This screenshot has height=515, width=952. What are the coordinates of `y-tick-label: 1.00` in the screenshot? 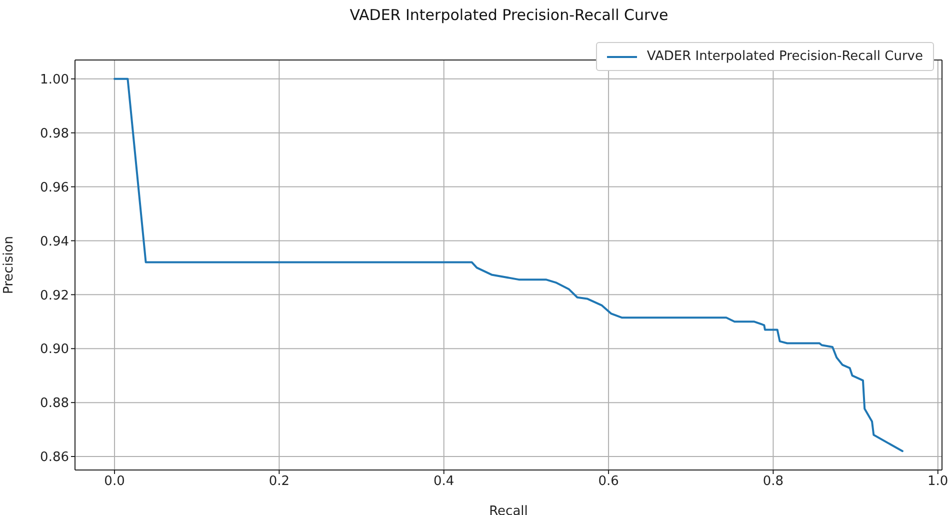 It's located at (54, 80).